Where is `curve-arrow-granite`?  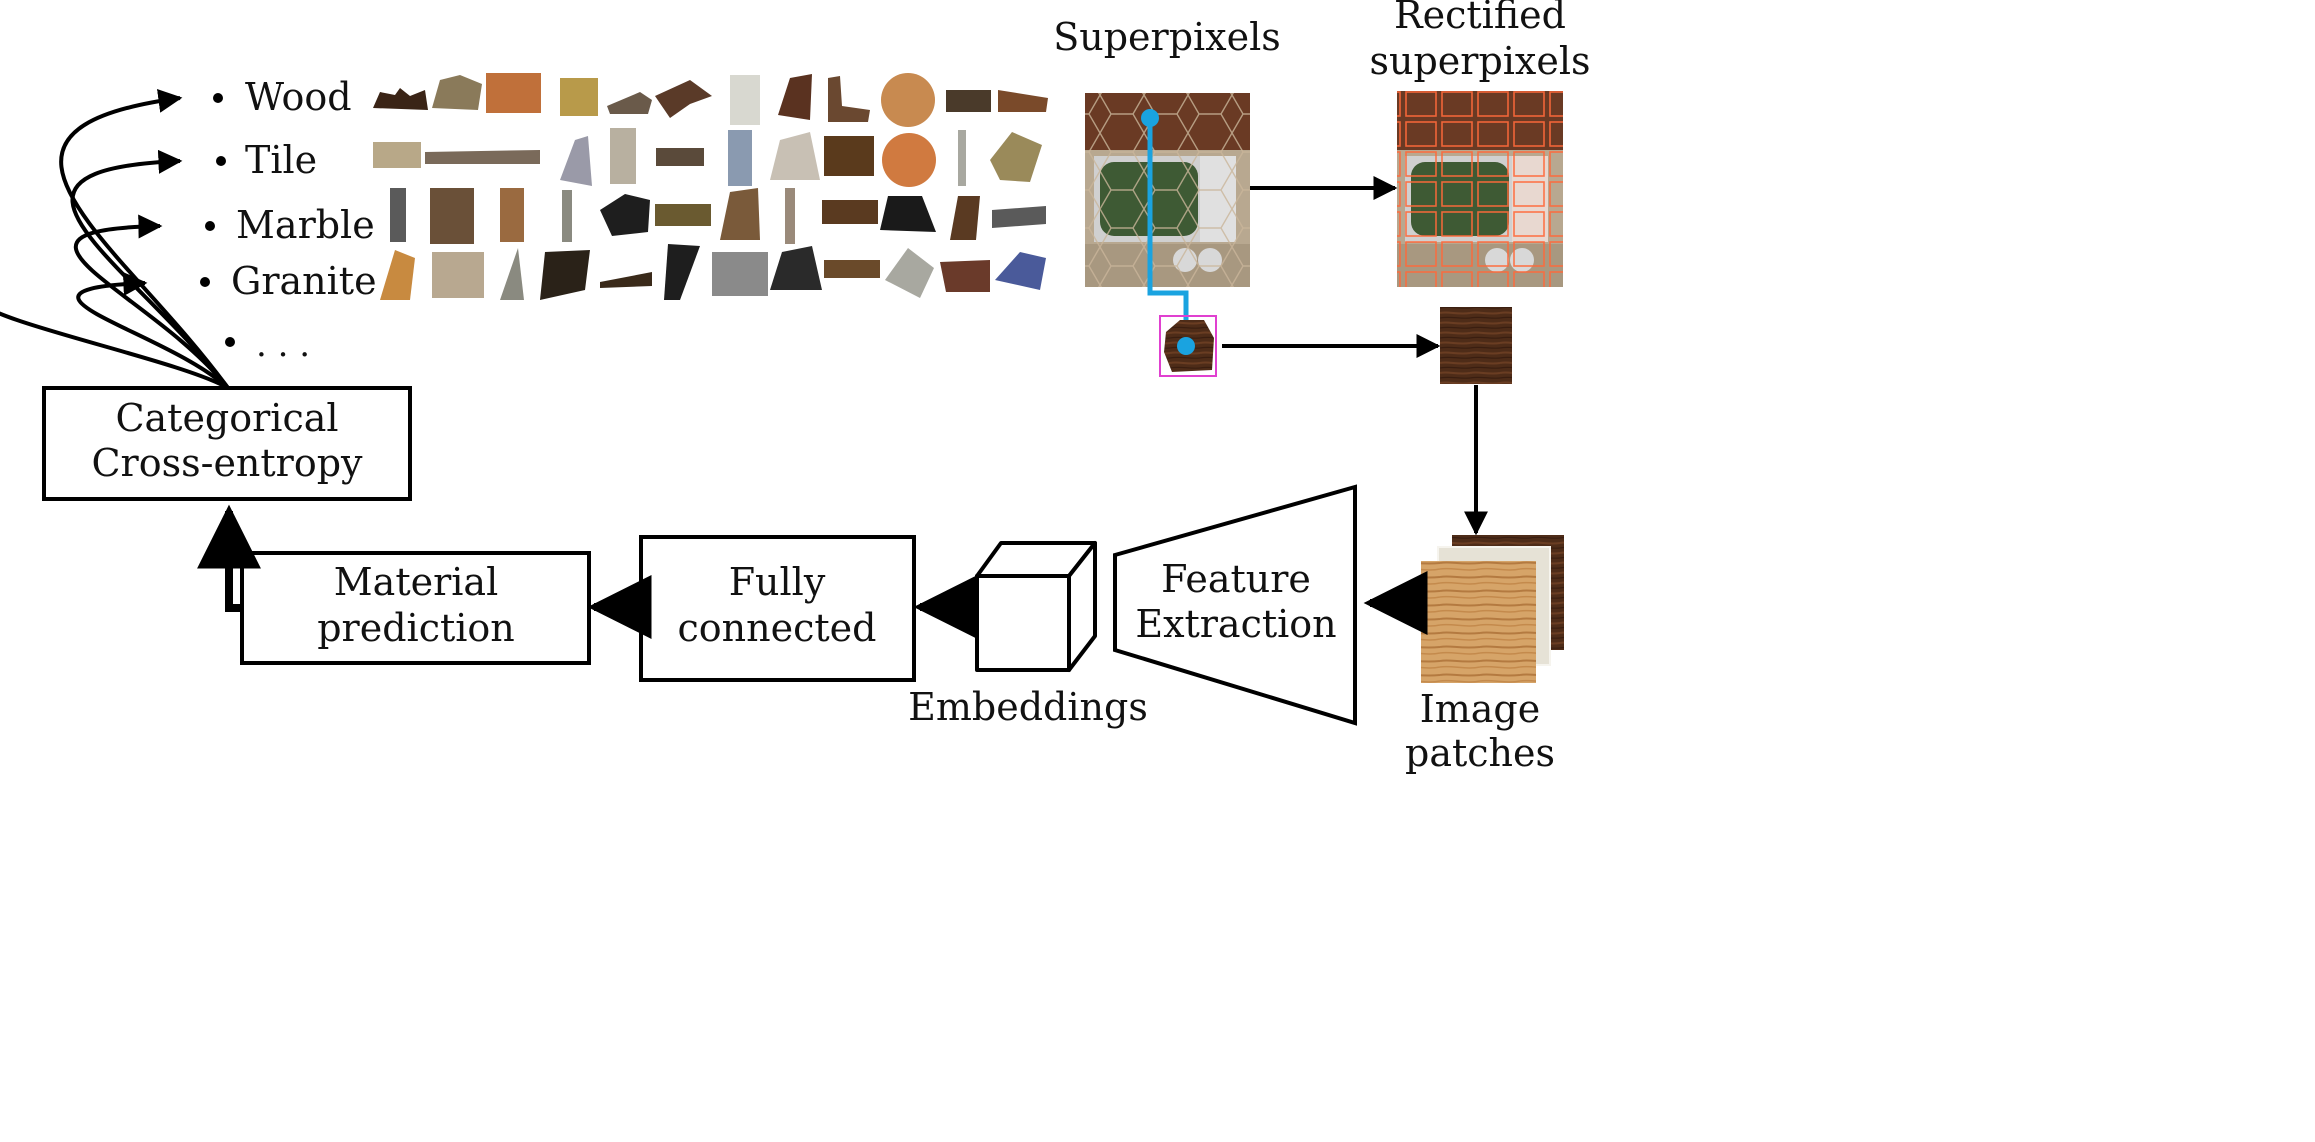 curve-arrow-granite is located at coordinates (153, 330).